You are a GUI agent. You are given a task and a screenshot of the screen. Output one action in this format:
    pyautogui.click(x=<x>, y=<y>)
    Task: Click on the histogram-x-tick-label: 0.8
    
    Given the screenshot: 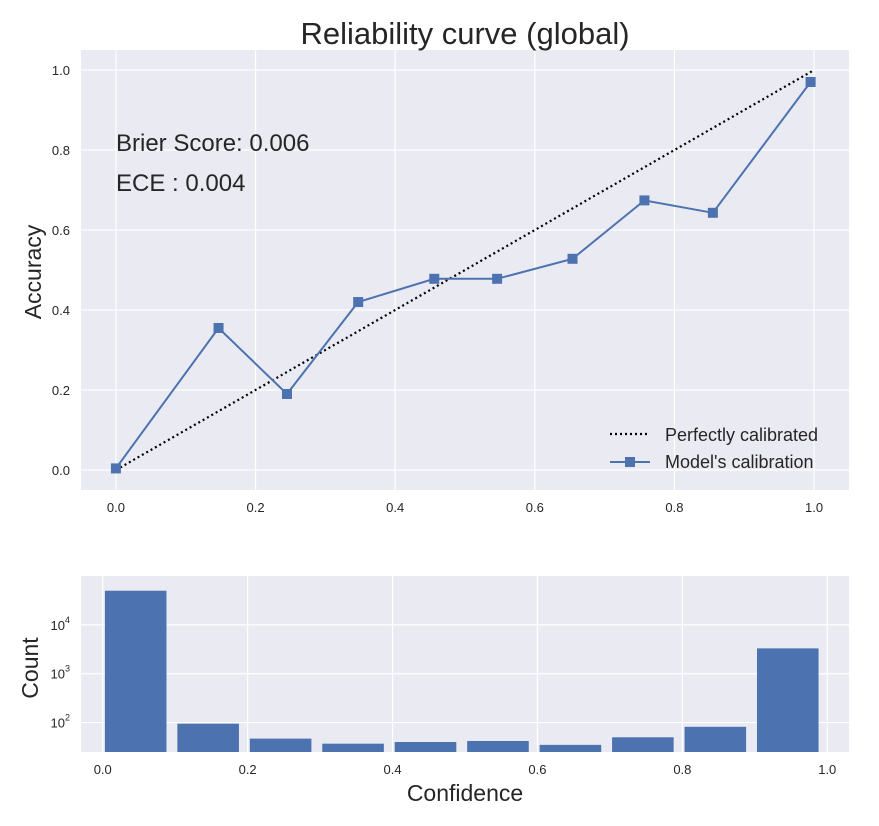 What is the action you would take?
    pyautogui.click(x=682, y=769)
    